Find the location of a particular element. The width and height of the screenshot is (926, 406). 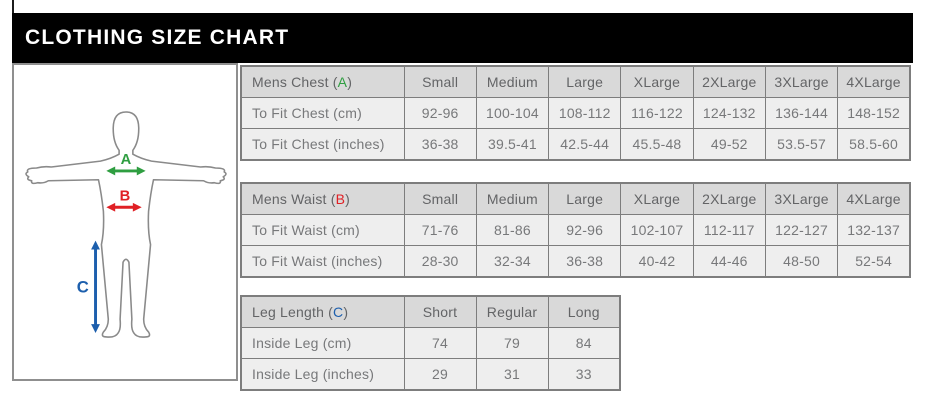

size-column-header: Short is located at coordinates (440, 311).